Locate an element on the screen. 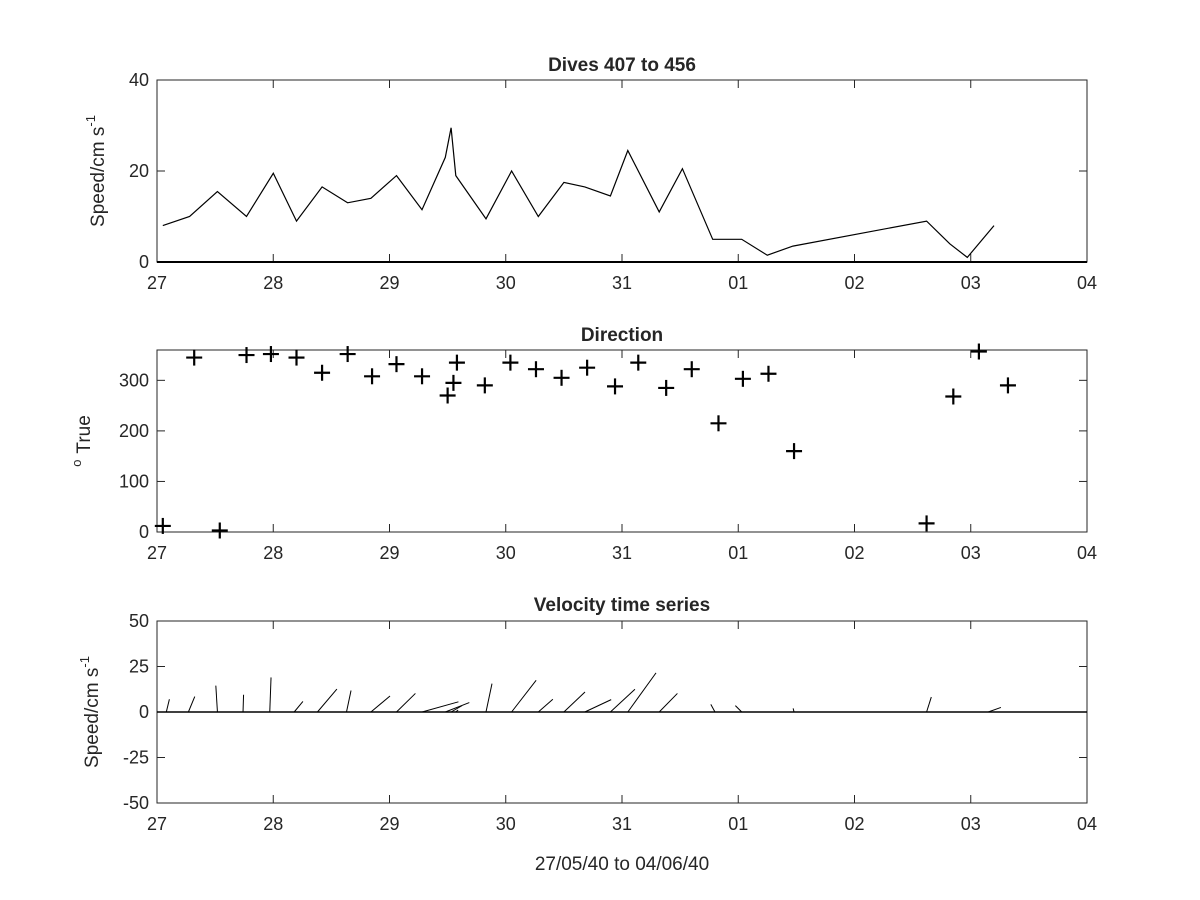 The height and width of the screenshot is (900, 1200). velocity-xtick-label: 28 is located at coordinates (273, 824).